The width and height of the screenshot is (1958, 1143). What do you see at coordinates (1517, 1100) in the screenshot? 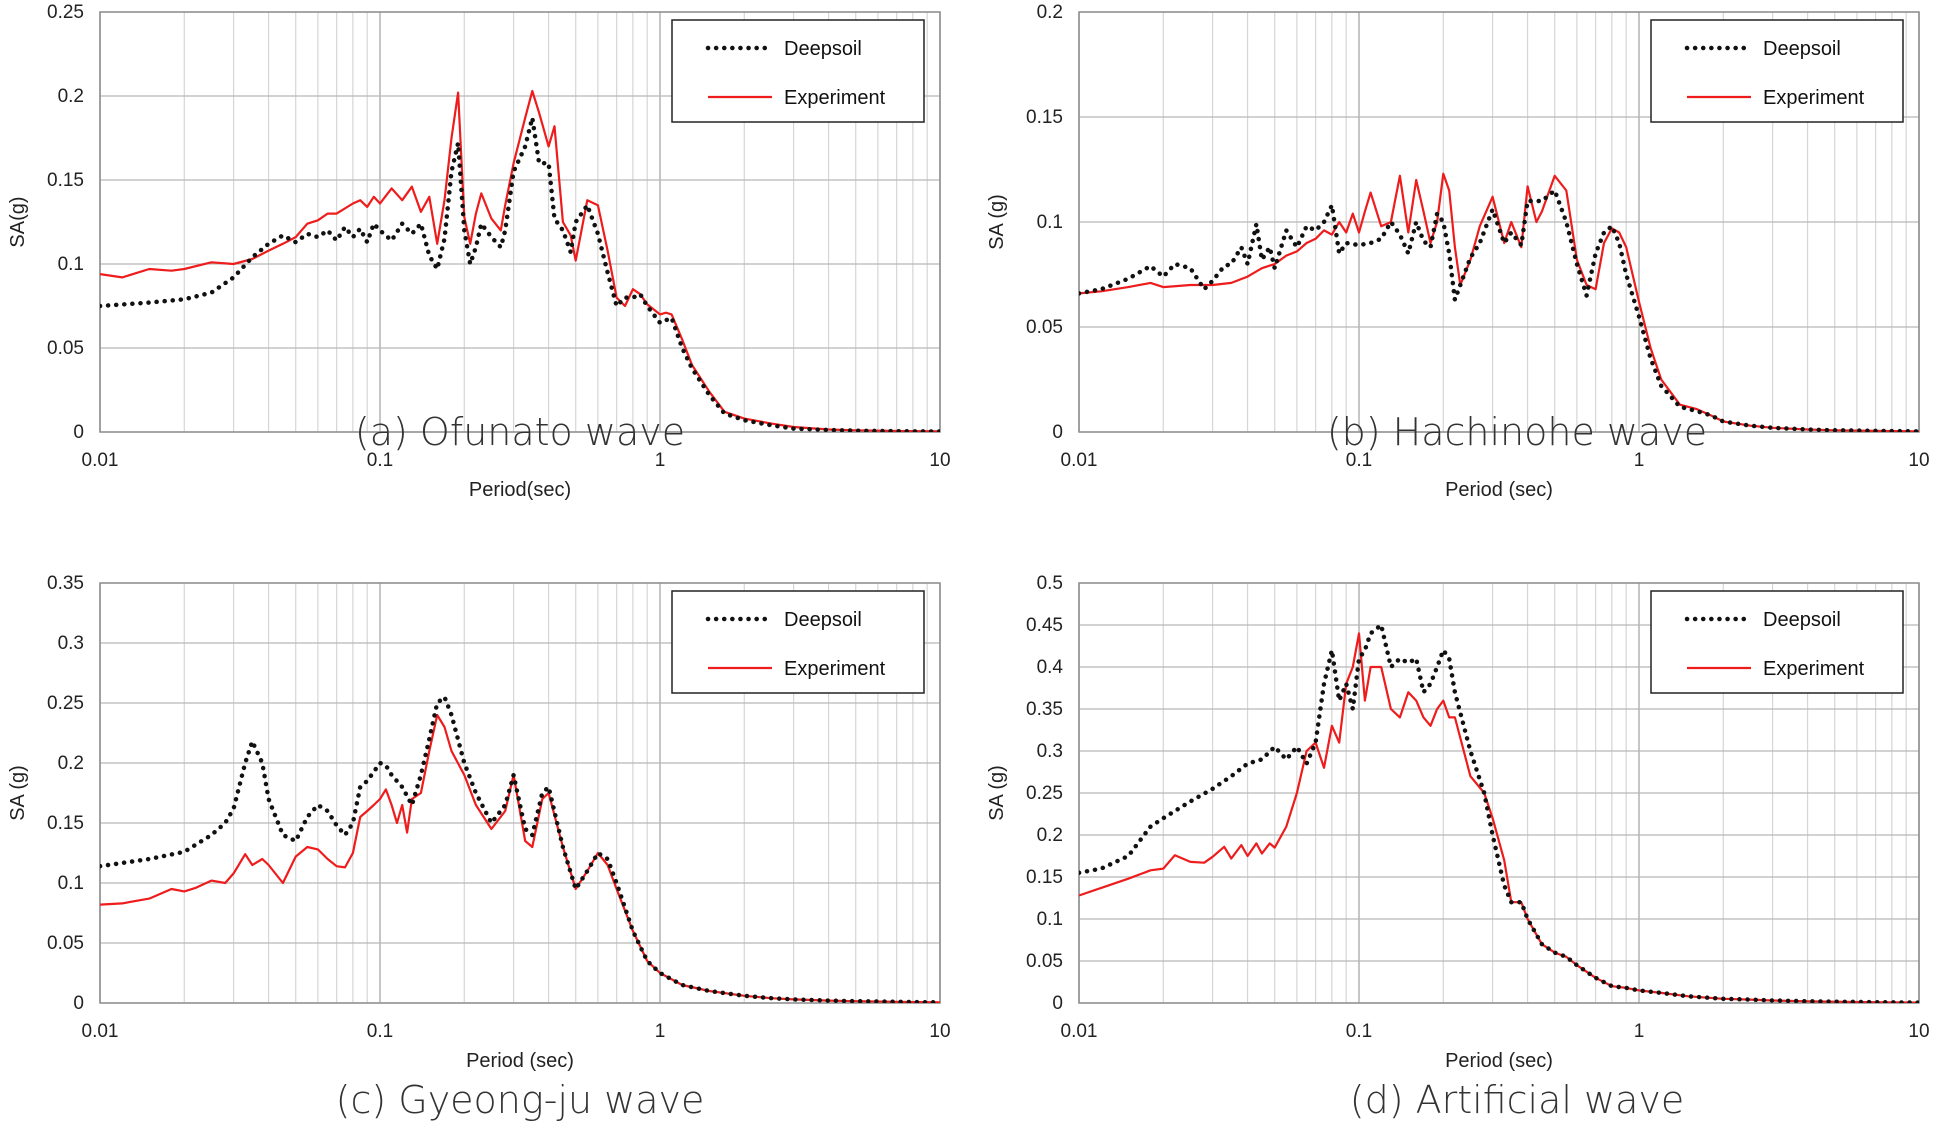
I see `caption-d: (d) Artificial wave` at bounding box center [1517, 1100].